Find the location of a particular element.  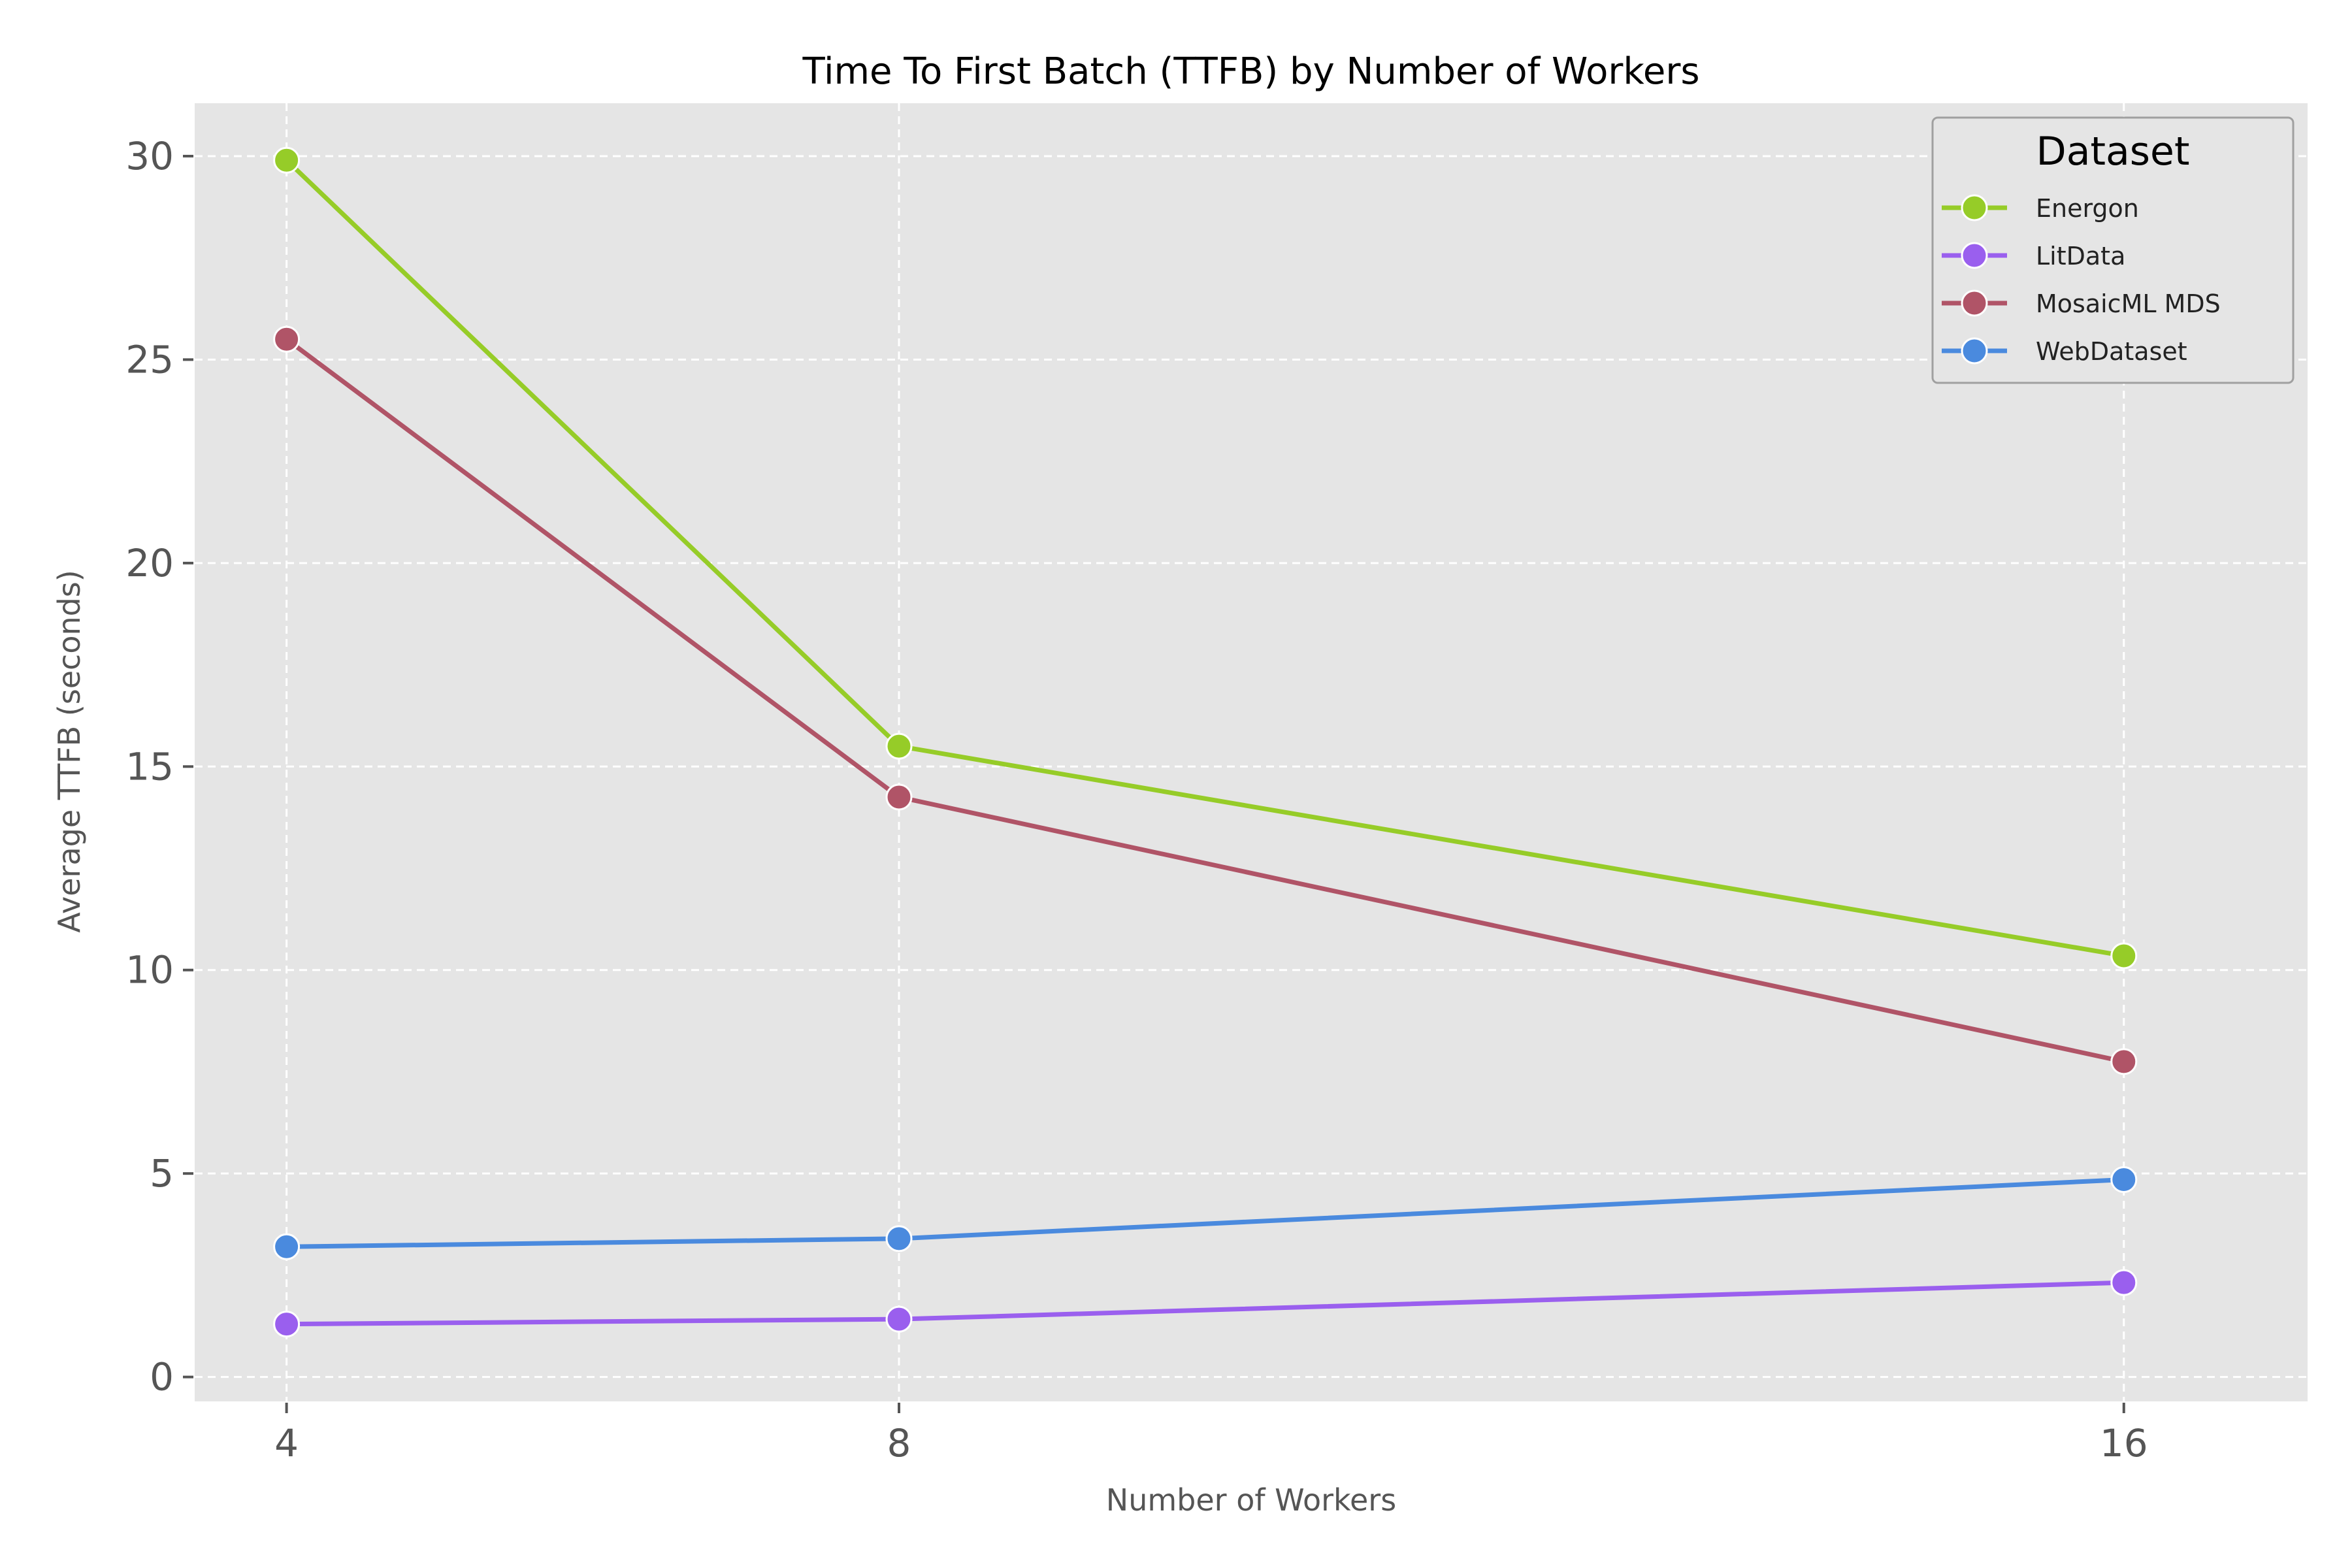

legend-label: MosaicML MDS is located at coordinates (2128, 303).